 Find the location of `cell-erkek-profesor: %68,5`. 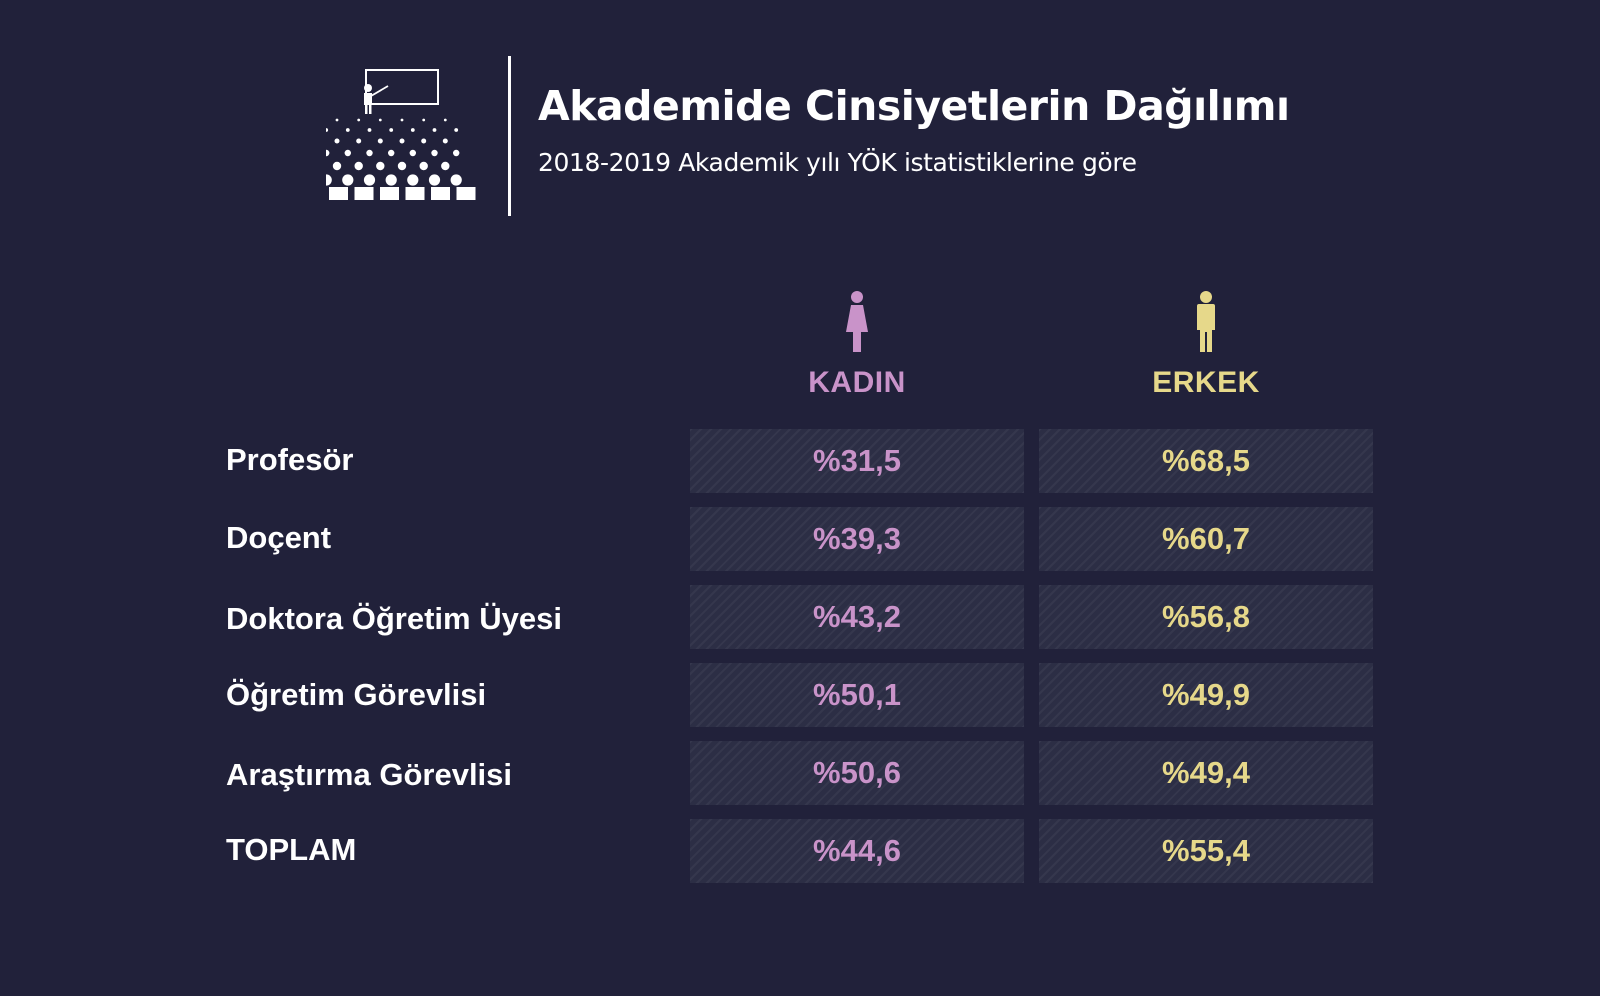

cell-erkek-profesor: %68,5 is located at coordinates (1206, 461).